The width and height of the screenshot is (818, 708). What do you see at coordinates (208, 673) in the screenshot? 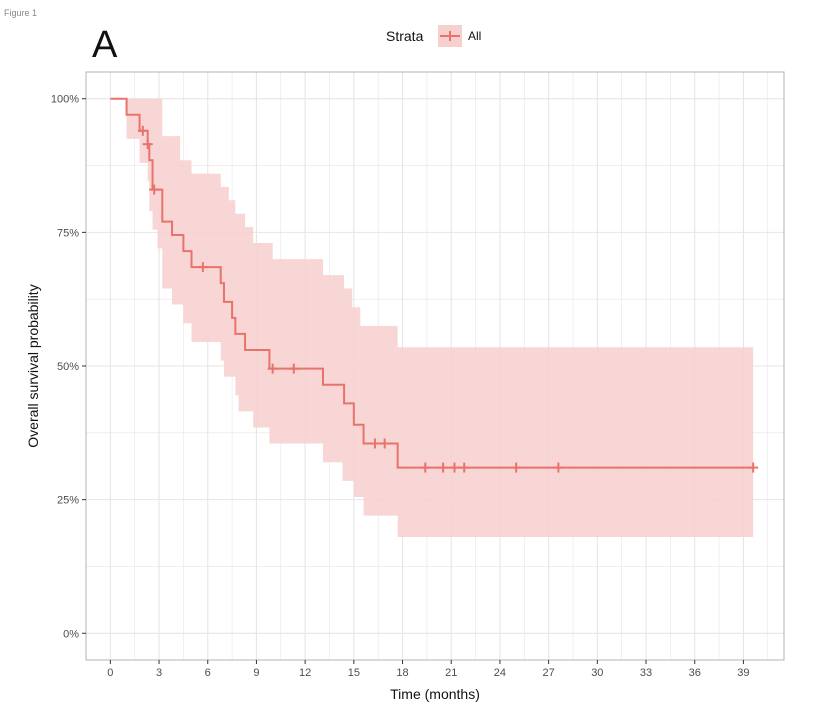
I see `x-tick-label: 6` at bounding box center [208, 673].